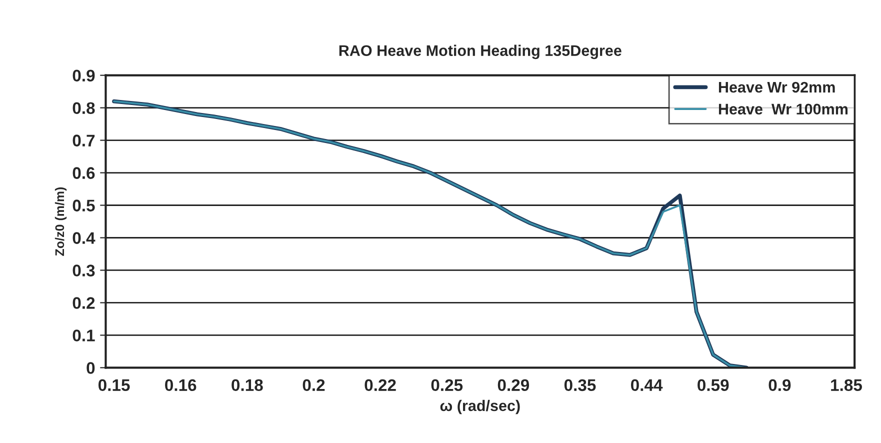 The width and height of the screenshot is (881, 443). Describe the element at coordinates (83, 270) in the screenshot. I see `y-tick-label: 0.3` at that location.